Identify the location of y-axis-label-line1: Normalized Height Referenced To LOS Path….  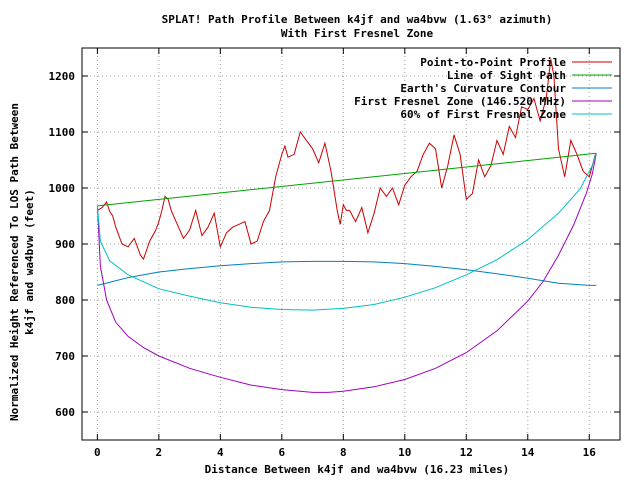
(14, 262).